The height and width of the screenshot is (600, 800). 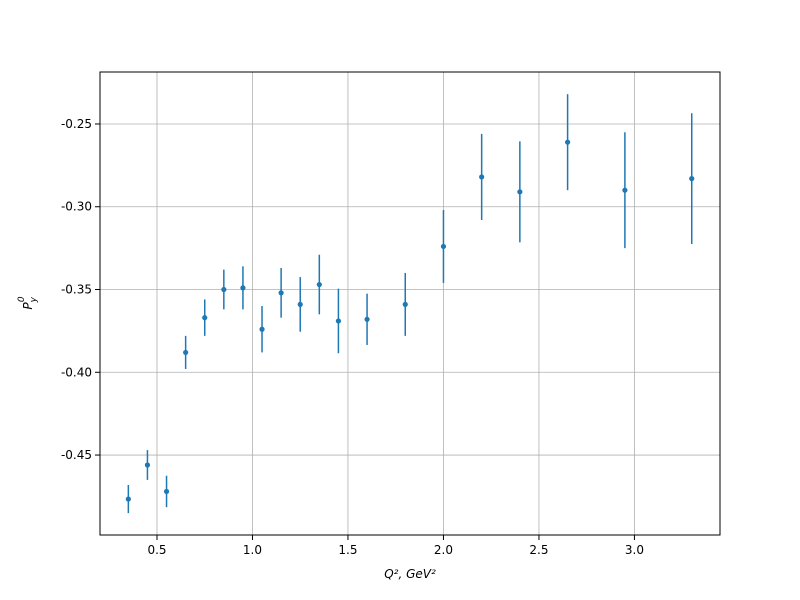 I want to click on y-tick-label: -0.30, so click(x=76, y=207).